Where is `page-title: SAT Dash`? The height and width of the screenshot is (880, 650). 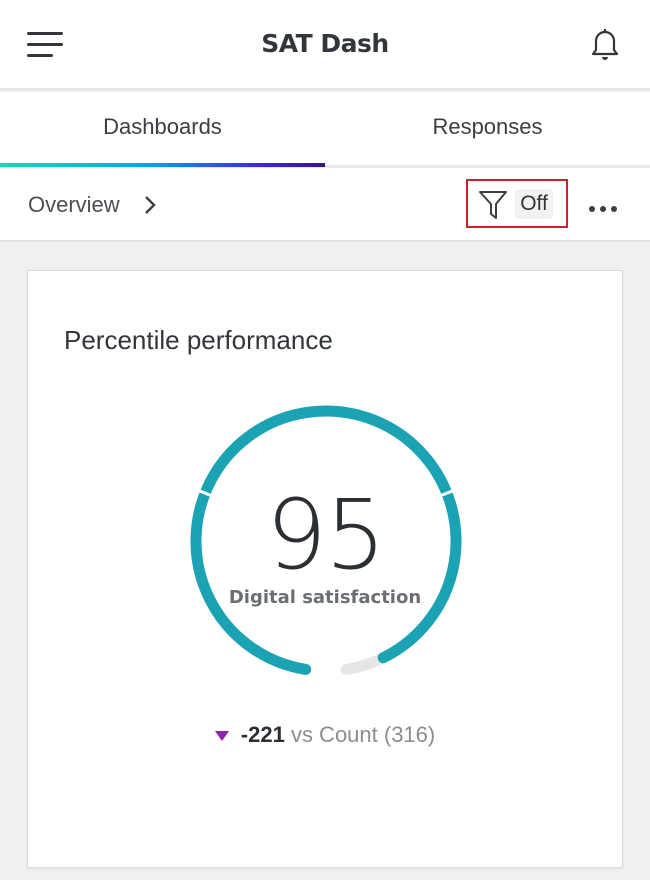 page-title: SAT Dash is located at coordinates (325, 43).